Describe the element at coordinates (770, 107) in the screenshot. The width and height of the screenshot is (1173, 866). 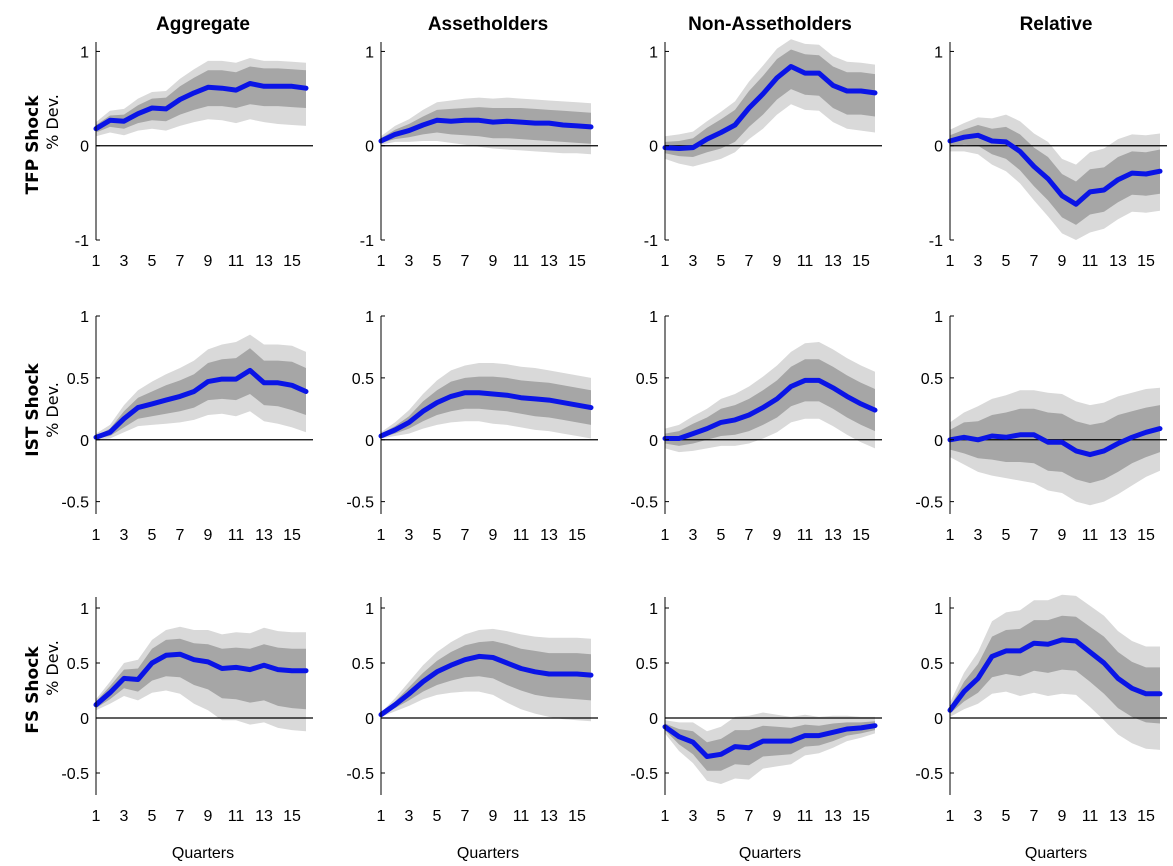
I see `median-response-line-r1c3` at that location.